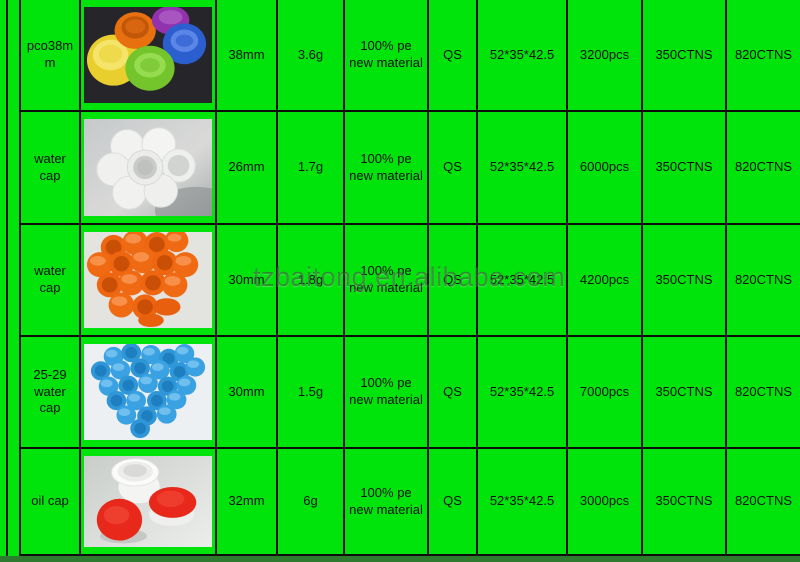 Image resolution: width=800 pixels, height=562 pixels. Describe the element at coordinates (245, 56) in the screenshot. I see `size-cell: 38mm` at that location.